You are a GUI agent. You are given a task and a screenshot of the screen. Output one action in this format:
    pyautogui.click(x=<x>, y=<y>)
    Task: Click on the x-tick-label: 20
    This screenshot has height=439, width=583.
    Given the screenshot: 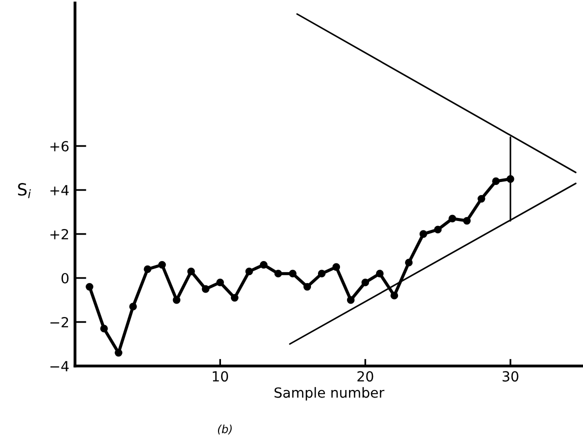 What is the action you would take?
    pyautogui.click(x=365, y=376)
    